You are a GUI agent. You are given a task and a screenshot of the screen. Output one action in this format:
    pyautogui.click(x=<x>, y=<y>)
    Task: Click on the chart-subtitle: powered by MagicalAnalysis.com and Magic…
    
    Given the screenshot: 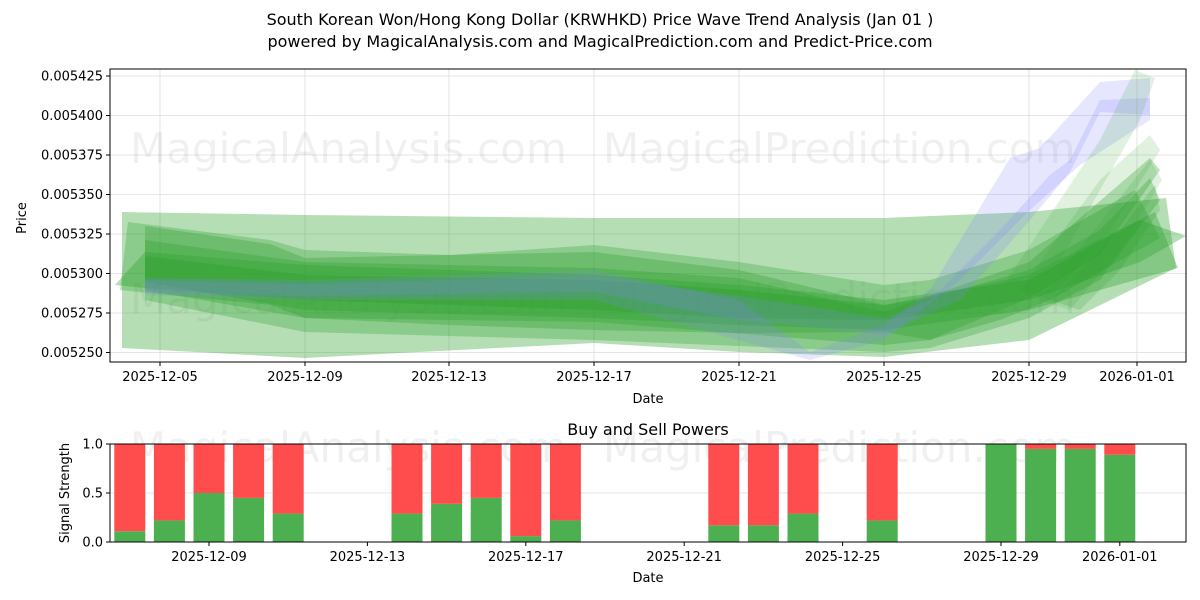 What is the action you would take?
    pyautogui.click(x=600, y=41)
    